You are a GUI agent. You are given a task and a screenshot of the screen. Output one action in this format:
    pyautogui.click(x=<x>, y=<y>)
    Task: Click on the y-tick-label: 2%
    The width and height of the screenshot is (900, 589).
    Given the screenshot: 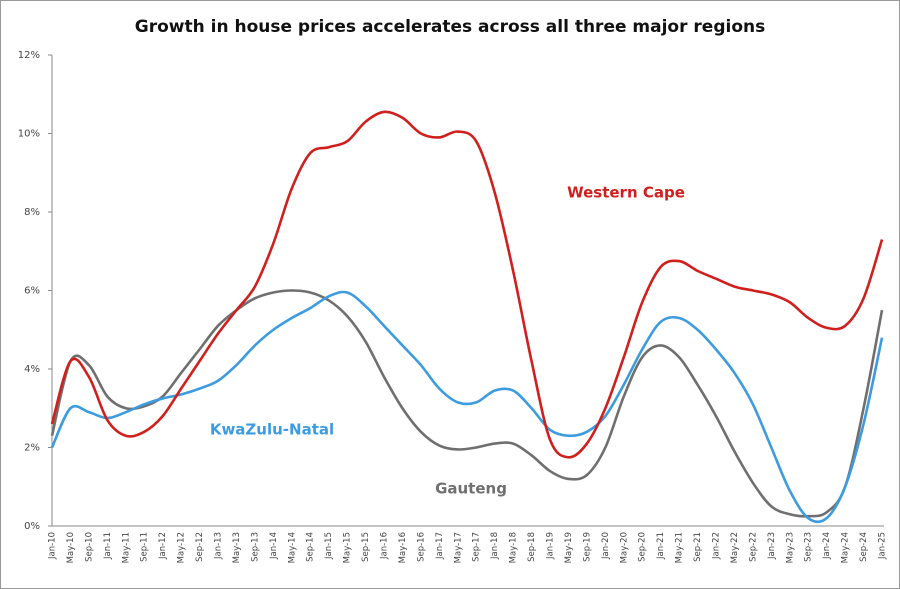 What is the action you would take?
    pyautogui.click(x=32, y=448)
    